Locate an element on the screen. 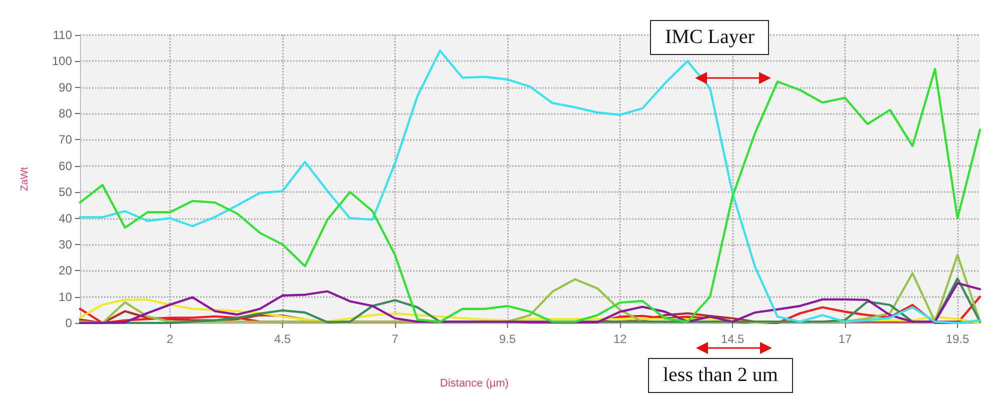  annotation: IMC Layer is located at coordinates (710, 37).